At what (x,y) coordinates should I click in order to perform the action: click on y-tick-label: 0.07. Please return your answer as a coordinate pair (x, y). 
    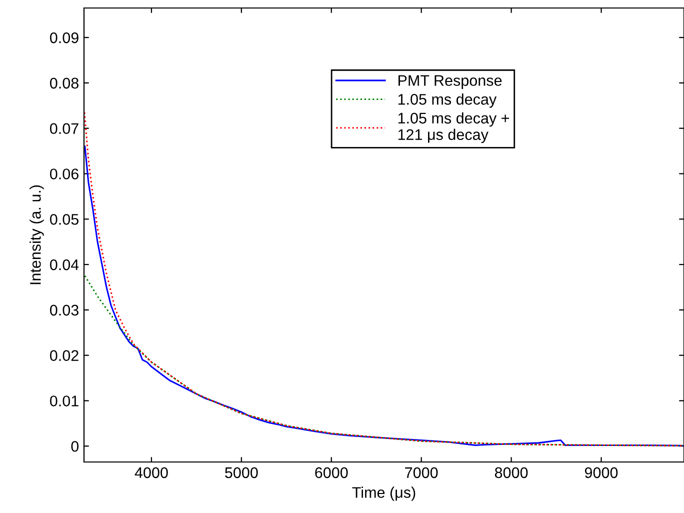
    Looking at the image, I should click on (64, 128).